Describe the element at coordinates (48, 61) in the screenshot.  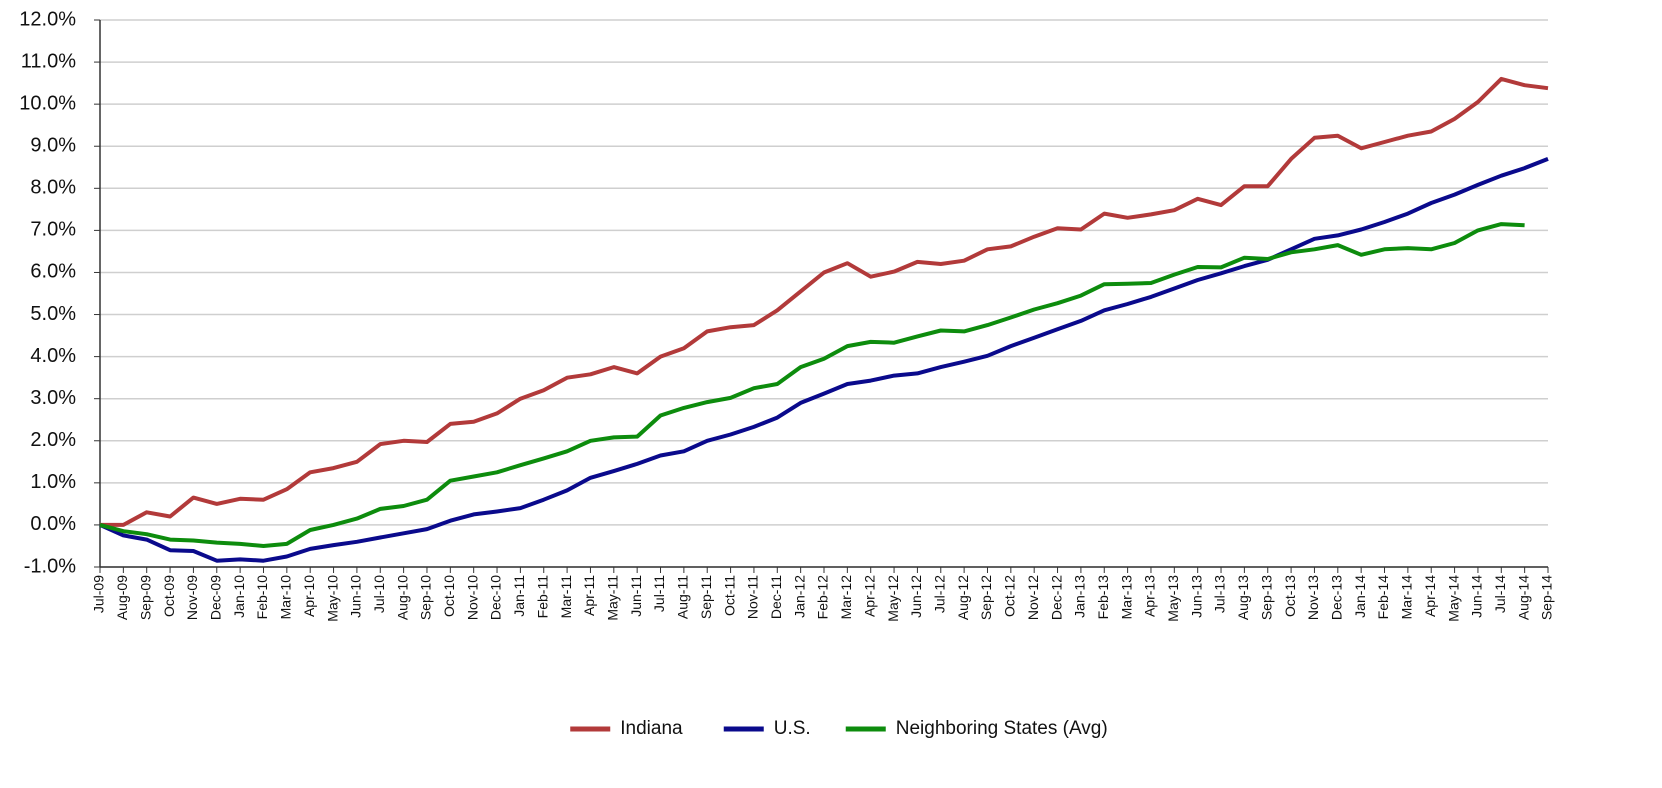
I see `y-tick-label: 11.0%` at that location.